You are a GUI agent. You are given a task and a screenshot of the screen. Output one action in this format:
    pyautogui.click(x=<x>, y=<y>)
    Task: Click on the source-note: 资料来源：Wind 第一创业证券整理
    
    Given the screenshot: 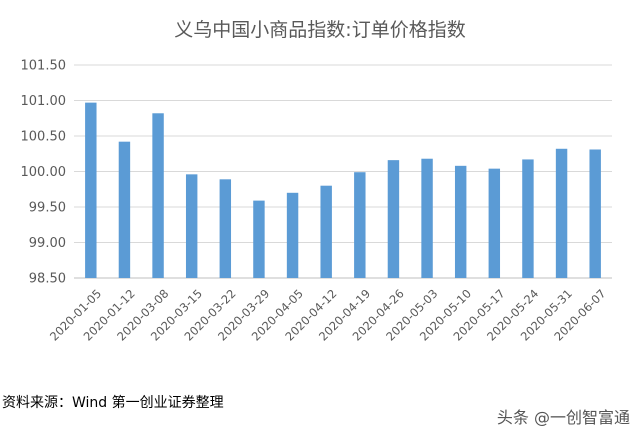 What is the action you would take?
    pyautogui.click(x=113, y=403)
    